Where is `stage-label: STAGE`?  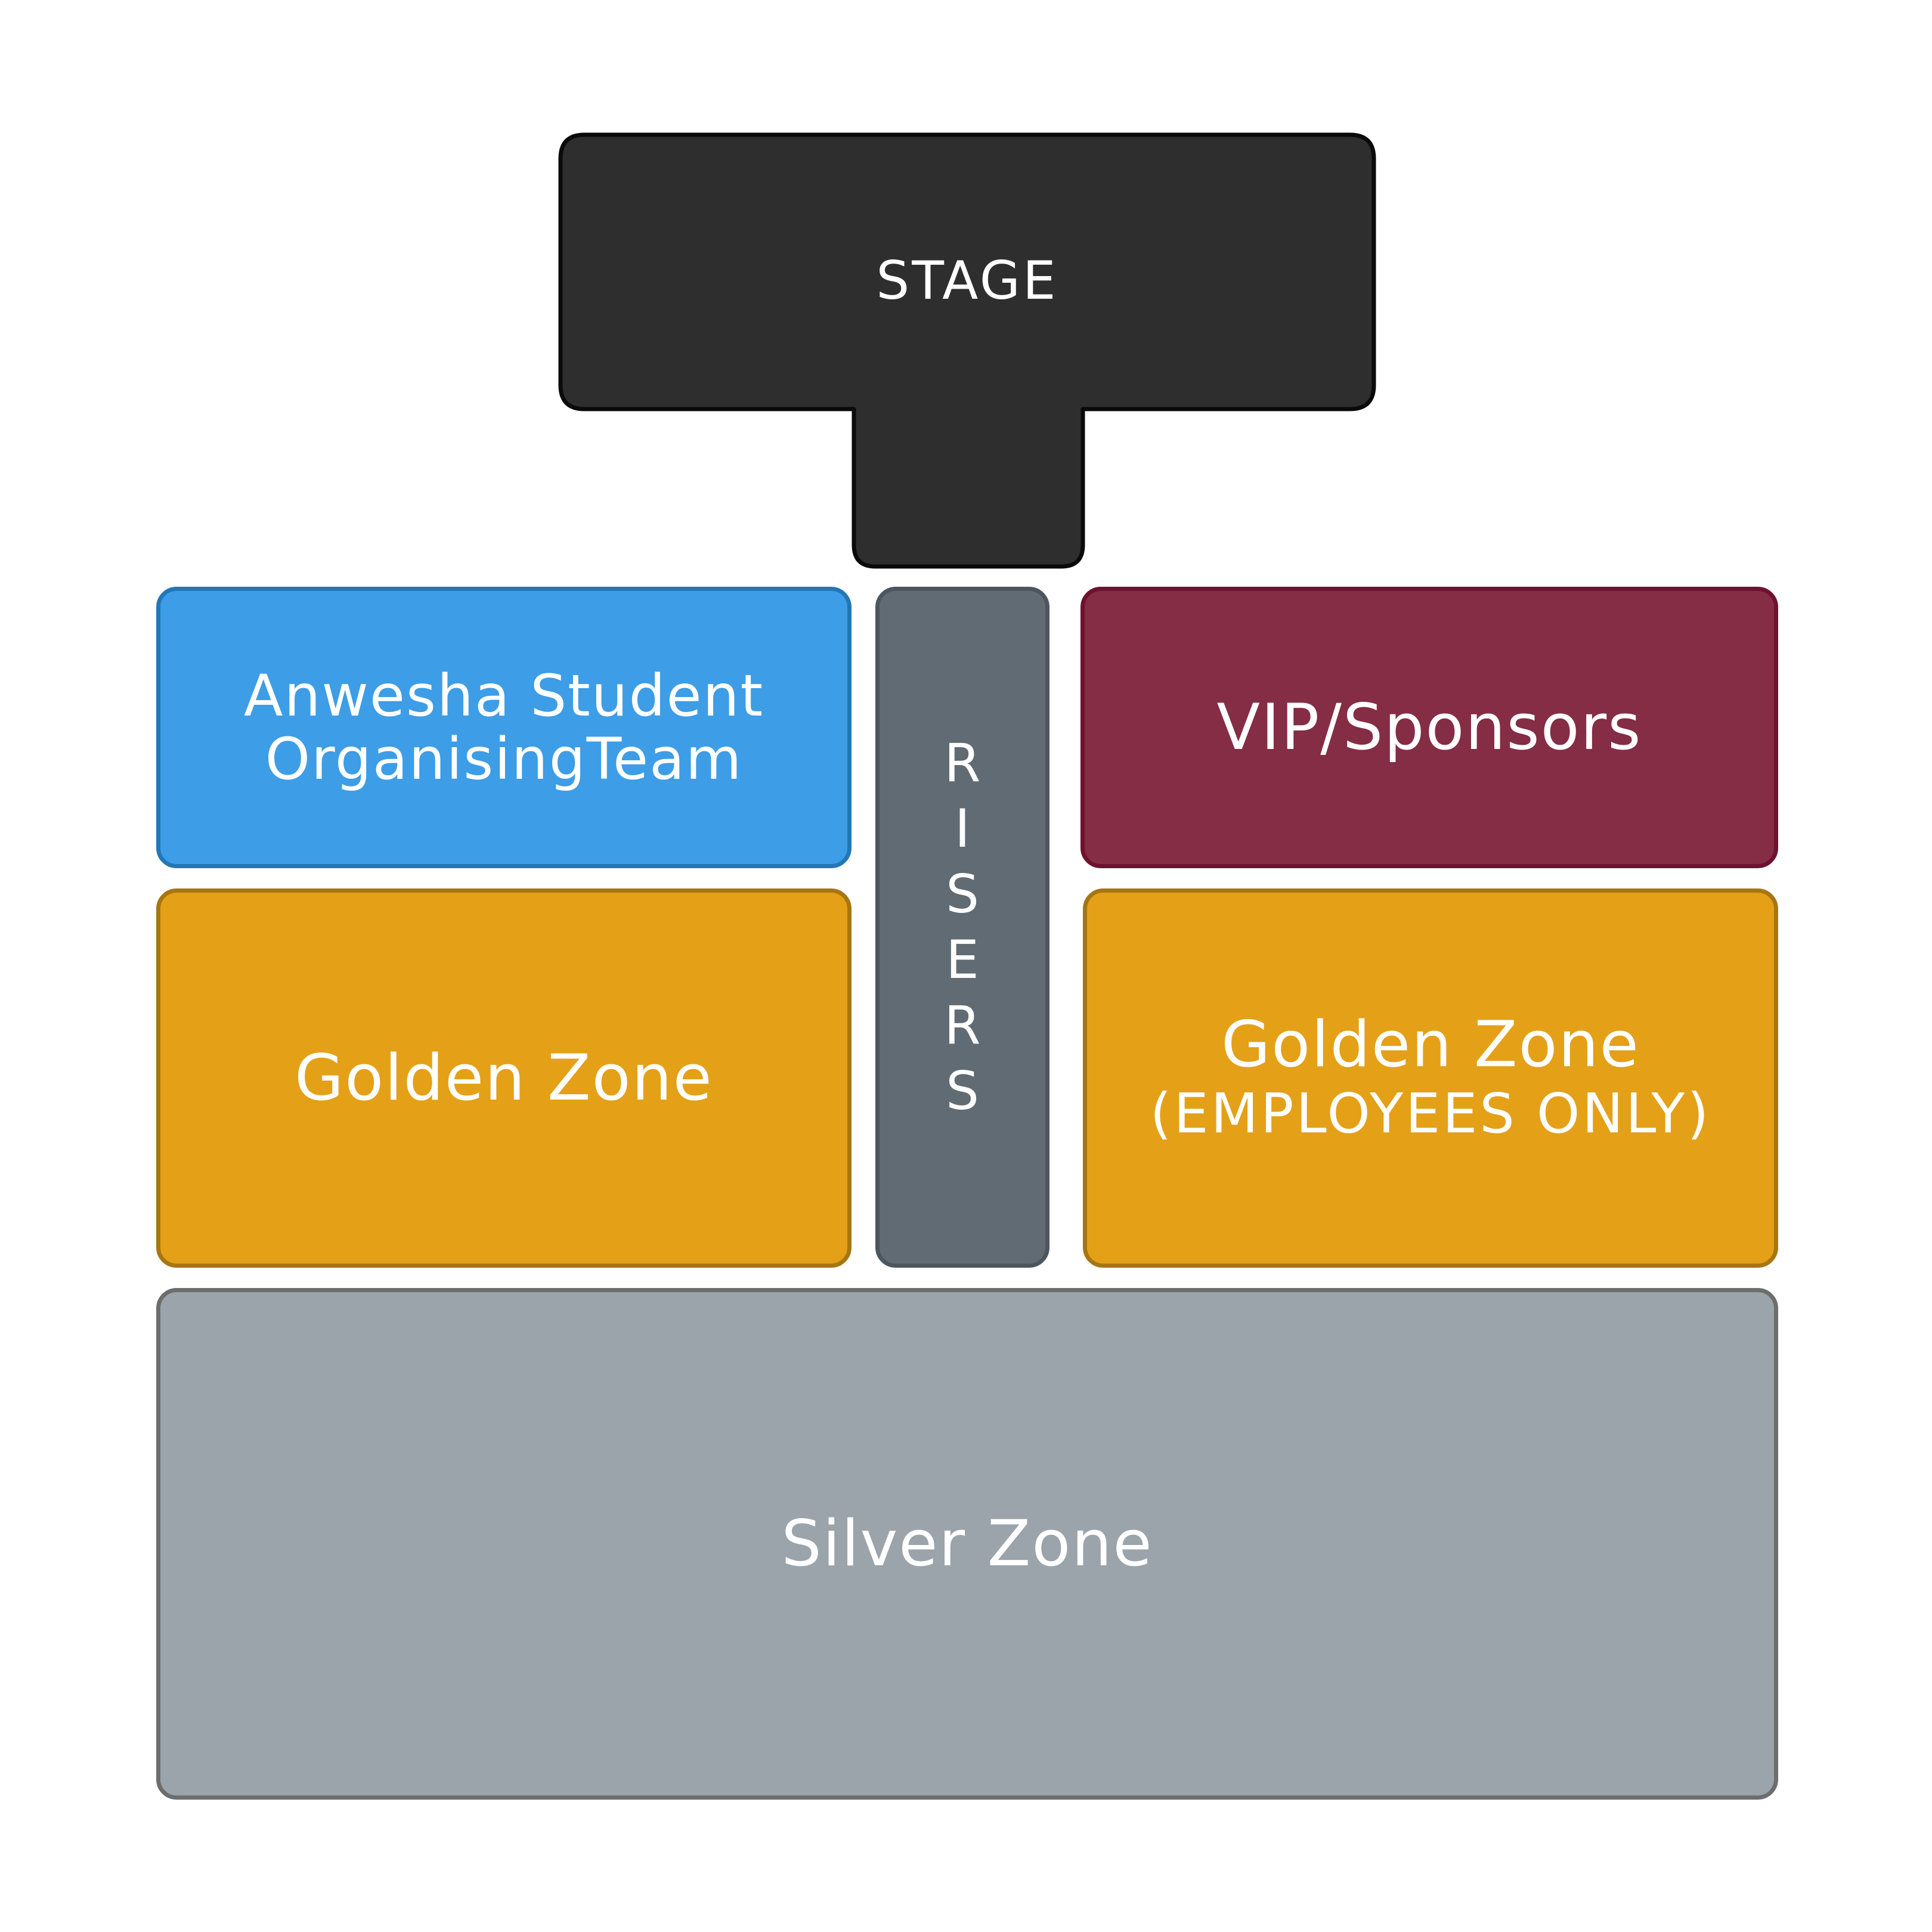
stage-label: STAGE is located at coordinates (967, 280).